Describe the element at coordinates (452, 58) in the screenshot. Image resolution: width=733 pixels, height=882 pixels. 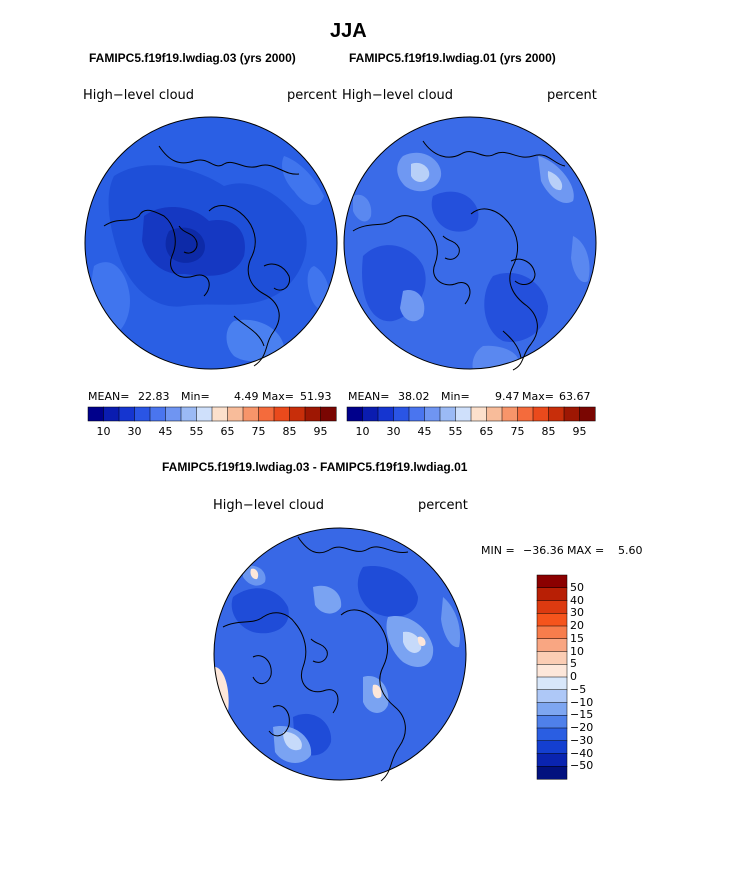
I see `panel-right-case: FAMIPC5.f19f19.lwdiag.01 (yrs 2000)` at that location.